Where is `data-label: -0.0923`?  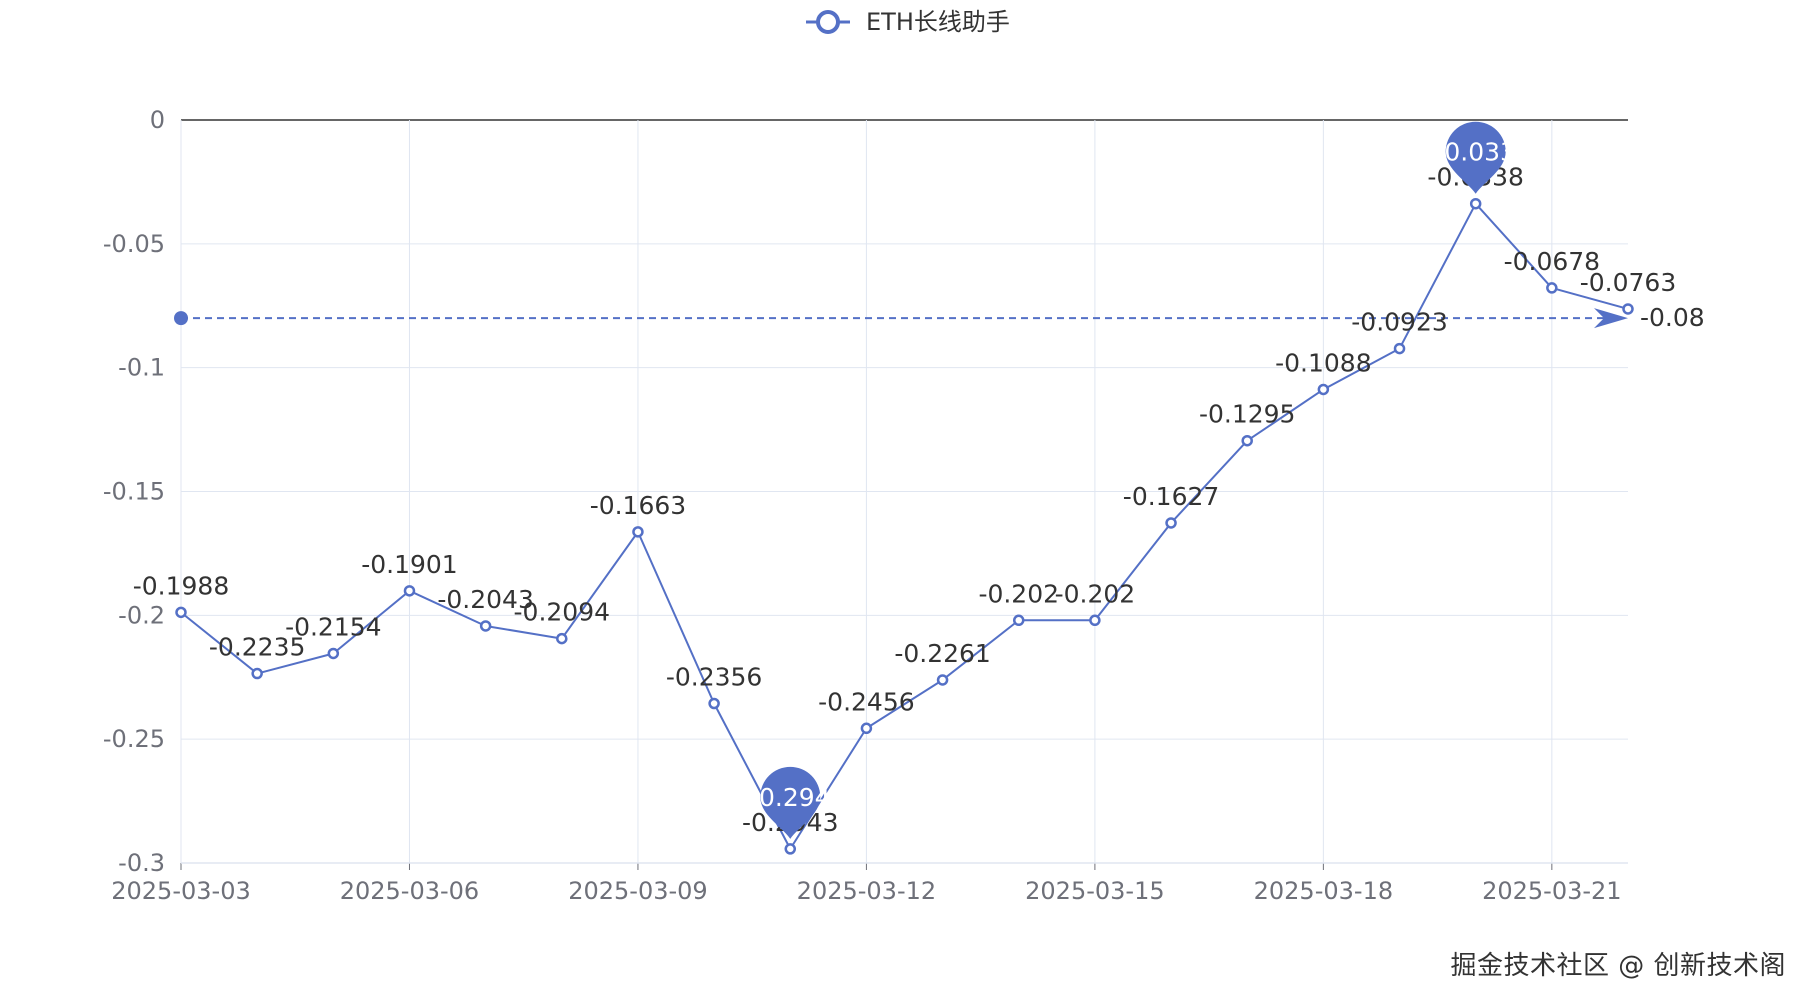
data-label: -0.0923 is located at coordinates (1399, 322).